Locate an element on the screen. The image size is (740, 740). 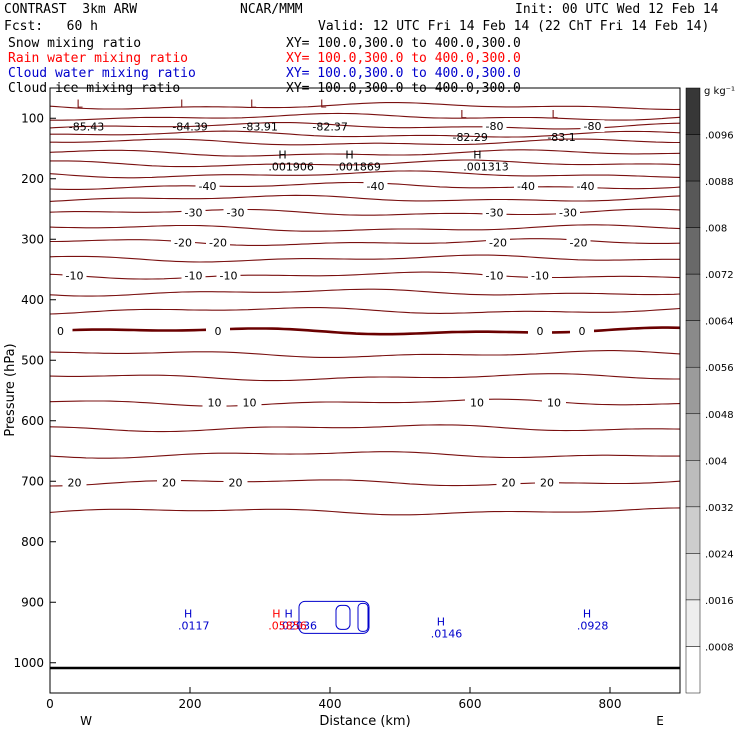
rain-max-marker: H is located at coordinates (276, 614).